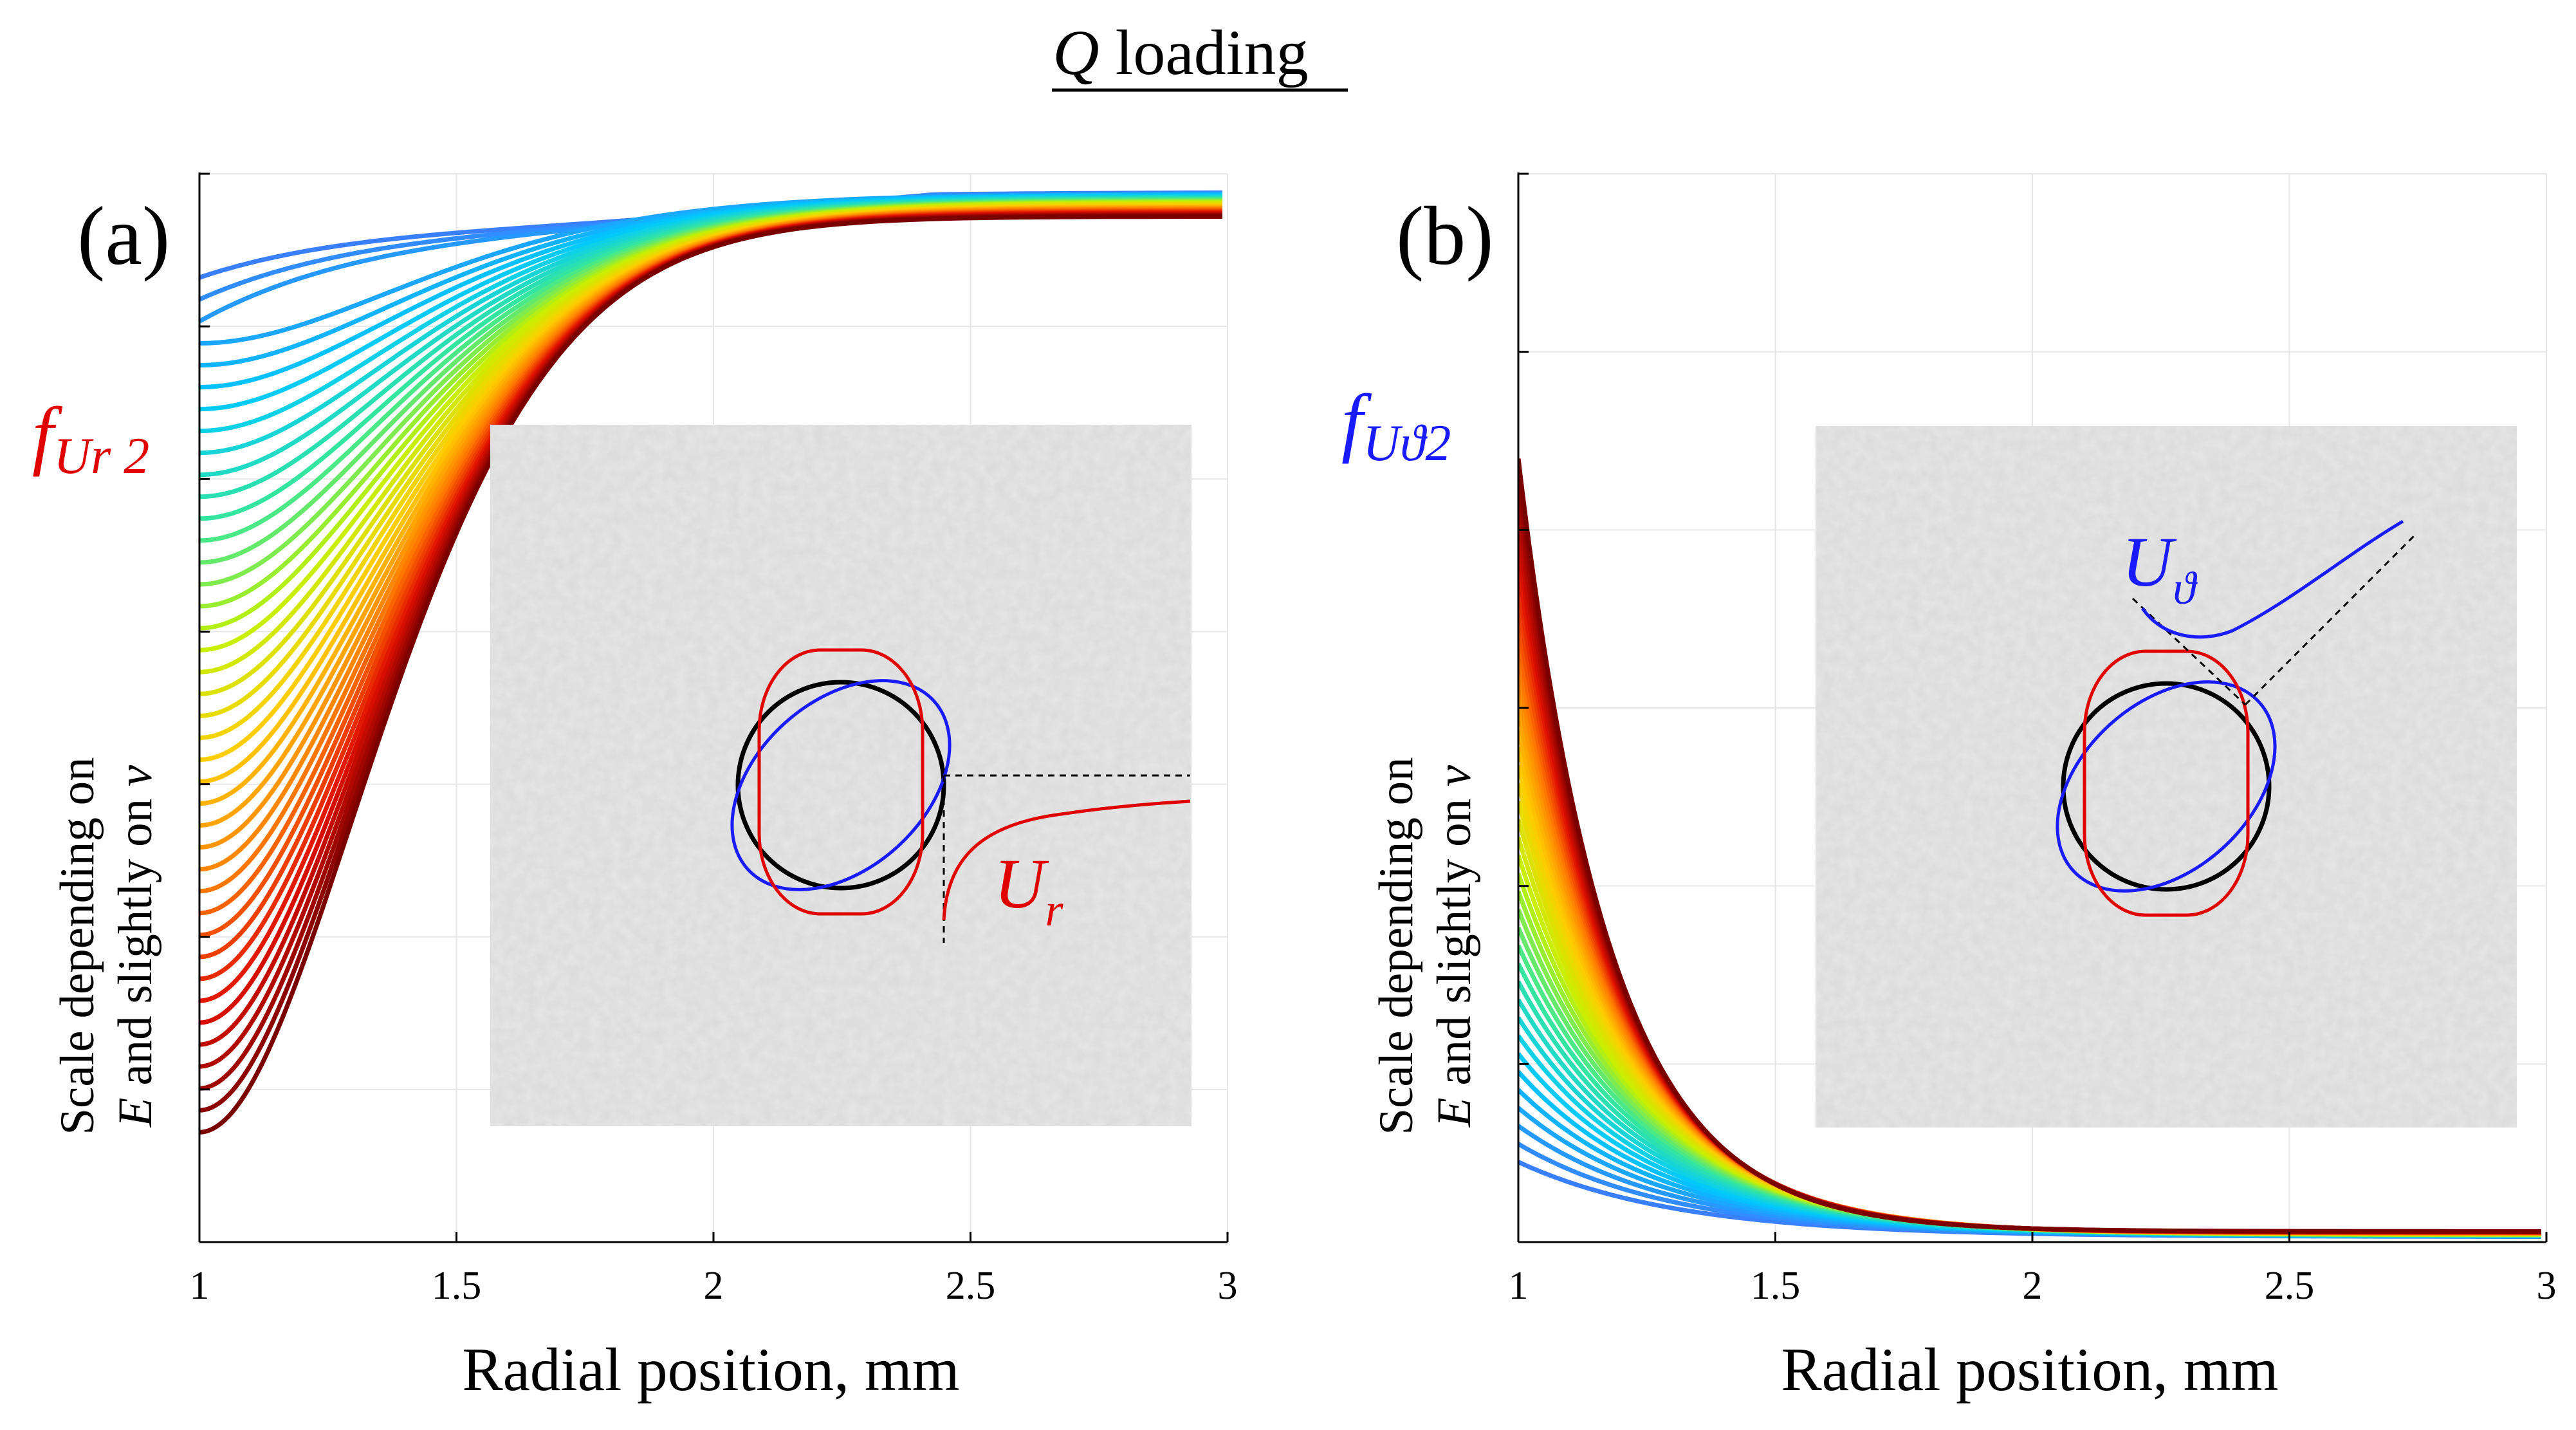 Image resolution: width=2576 pixels, height=1430 pixels. Describe the element at coordinates (2160, 568) in the screenshot. I see `inset-b-curve-label: Uϑ` at that location.